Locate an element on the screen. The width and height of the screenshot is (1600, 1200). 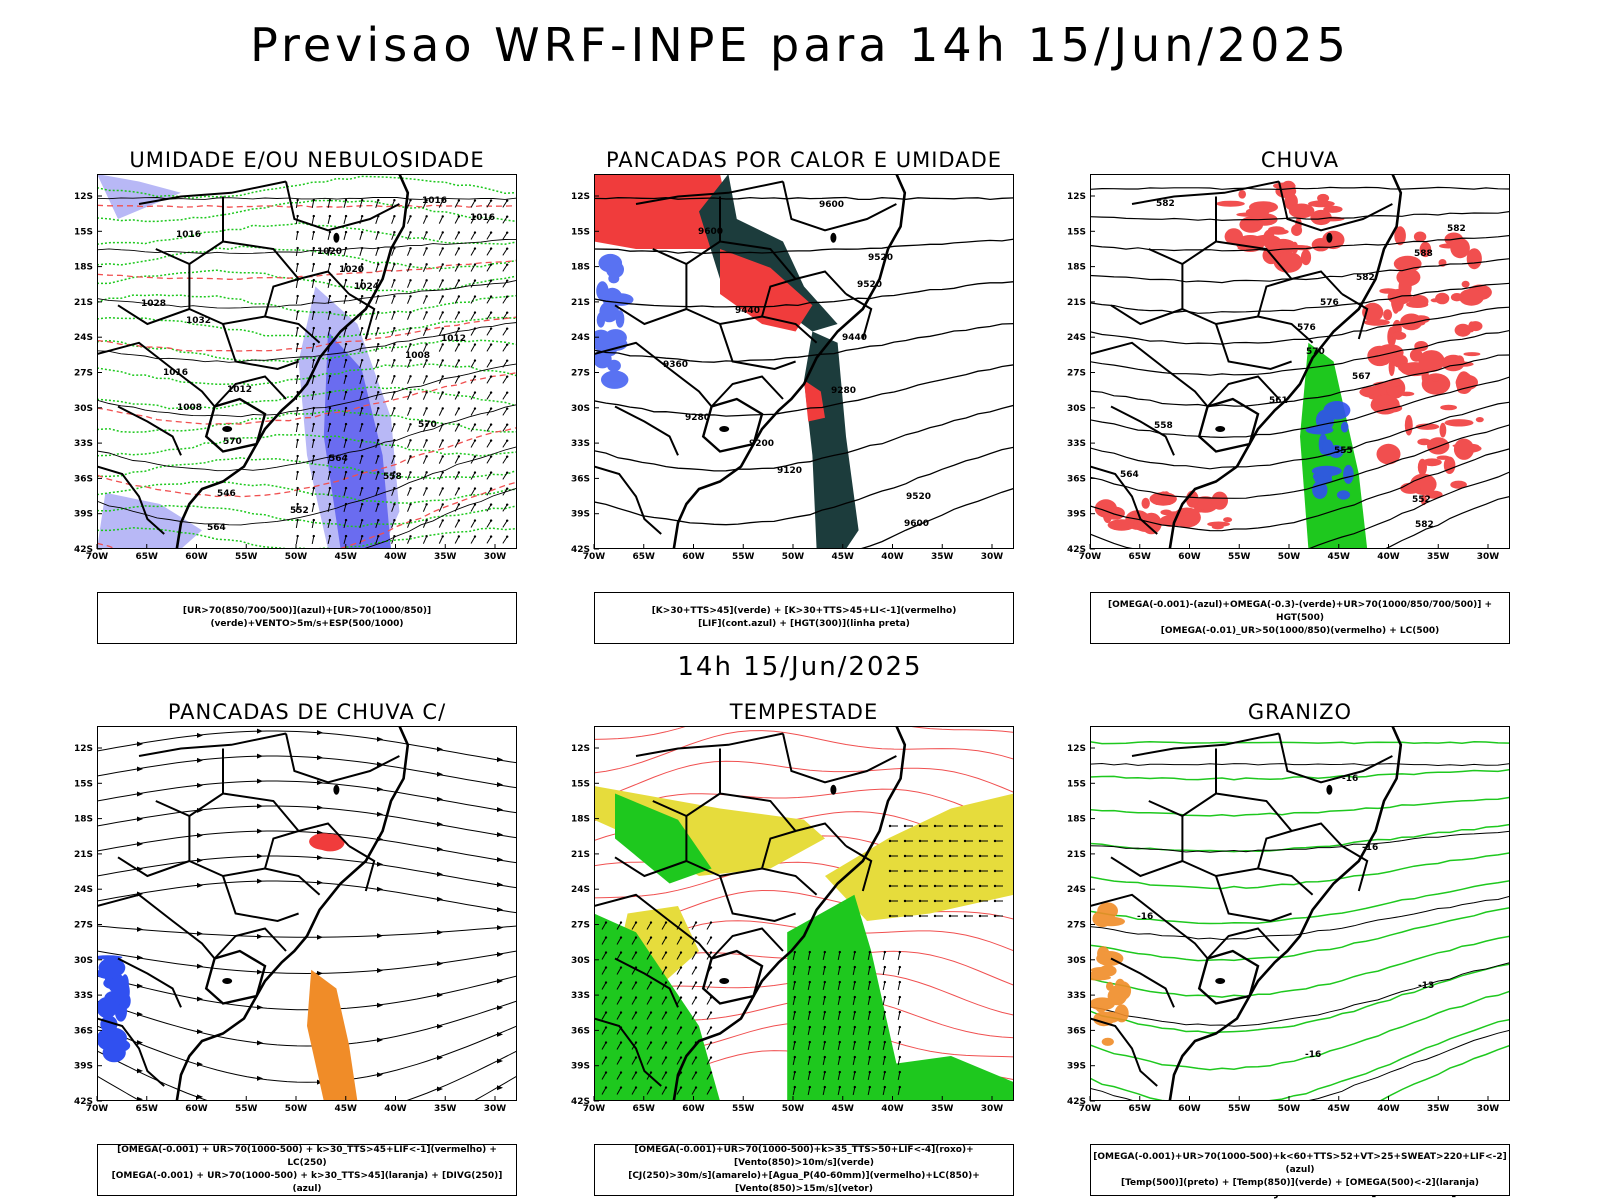
contour-value-label: 570 is located at coordinates (1315, 352).